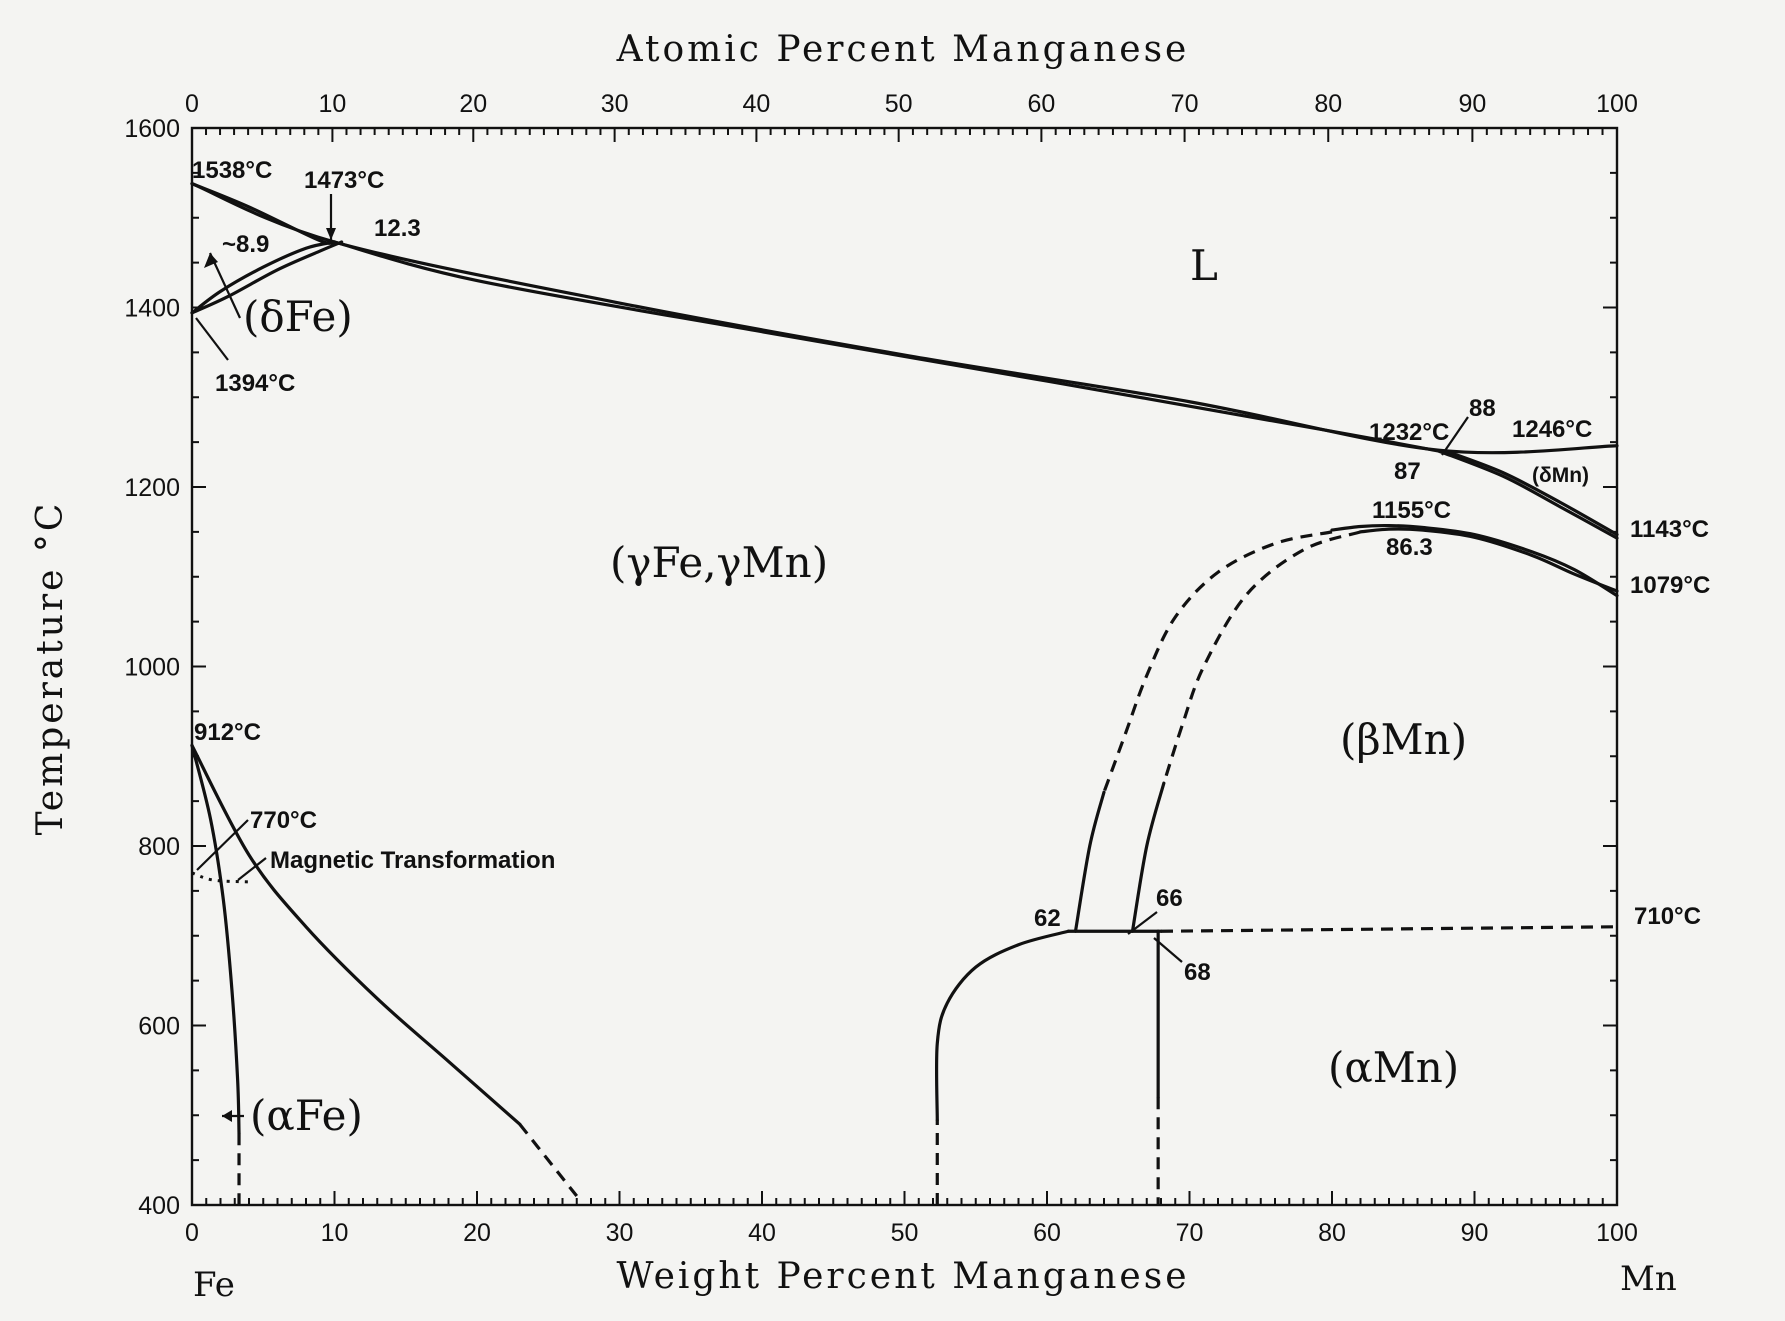 The height and width of the screenshot is (1321, 1785). Describe the element at coordinates (1190, 1233) in the screenshot. I see `x-tick-label: 70` at that location.